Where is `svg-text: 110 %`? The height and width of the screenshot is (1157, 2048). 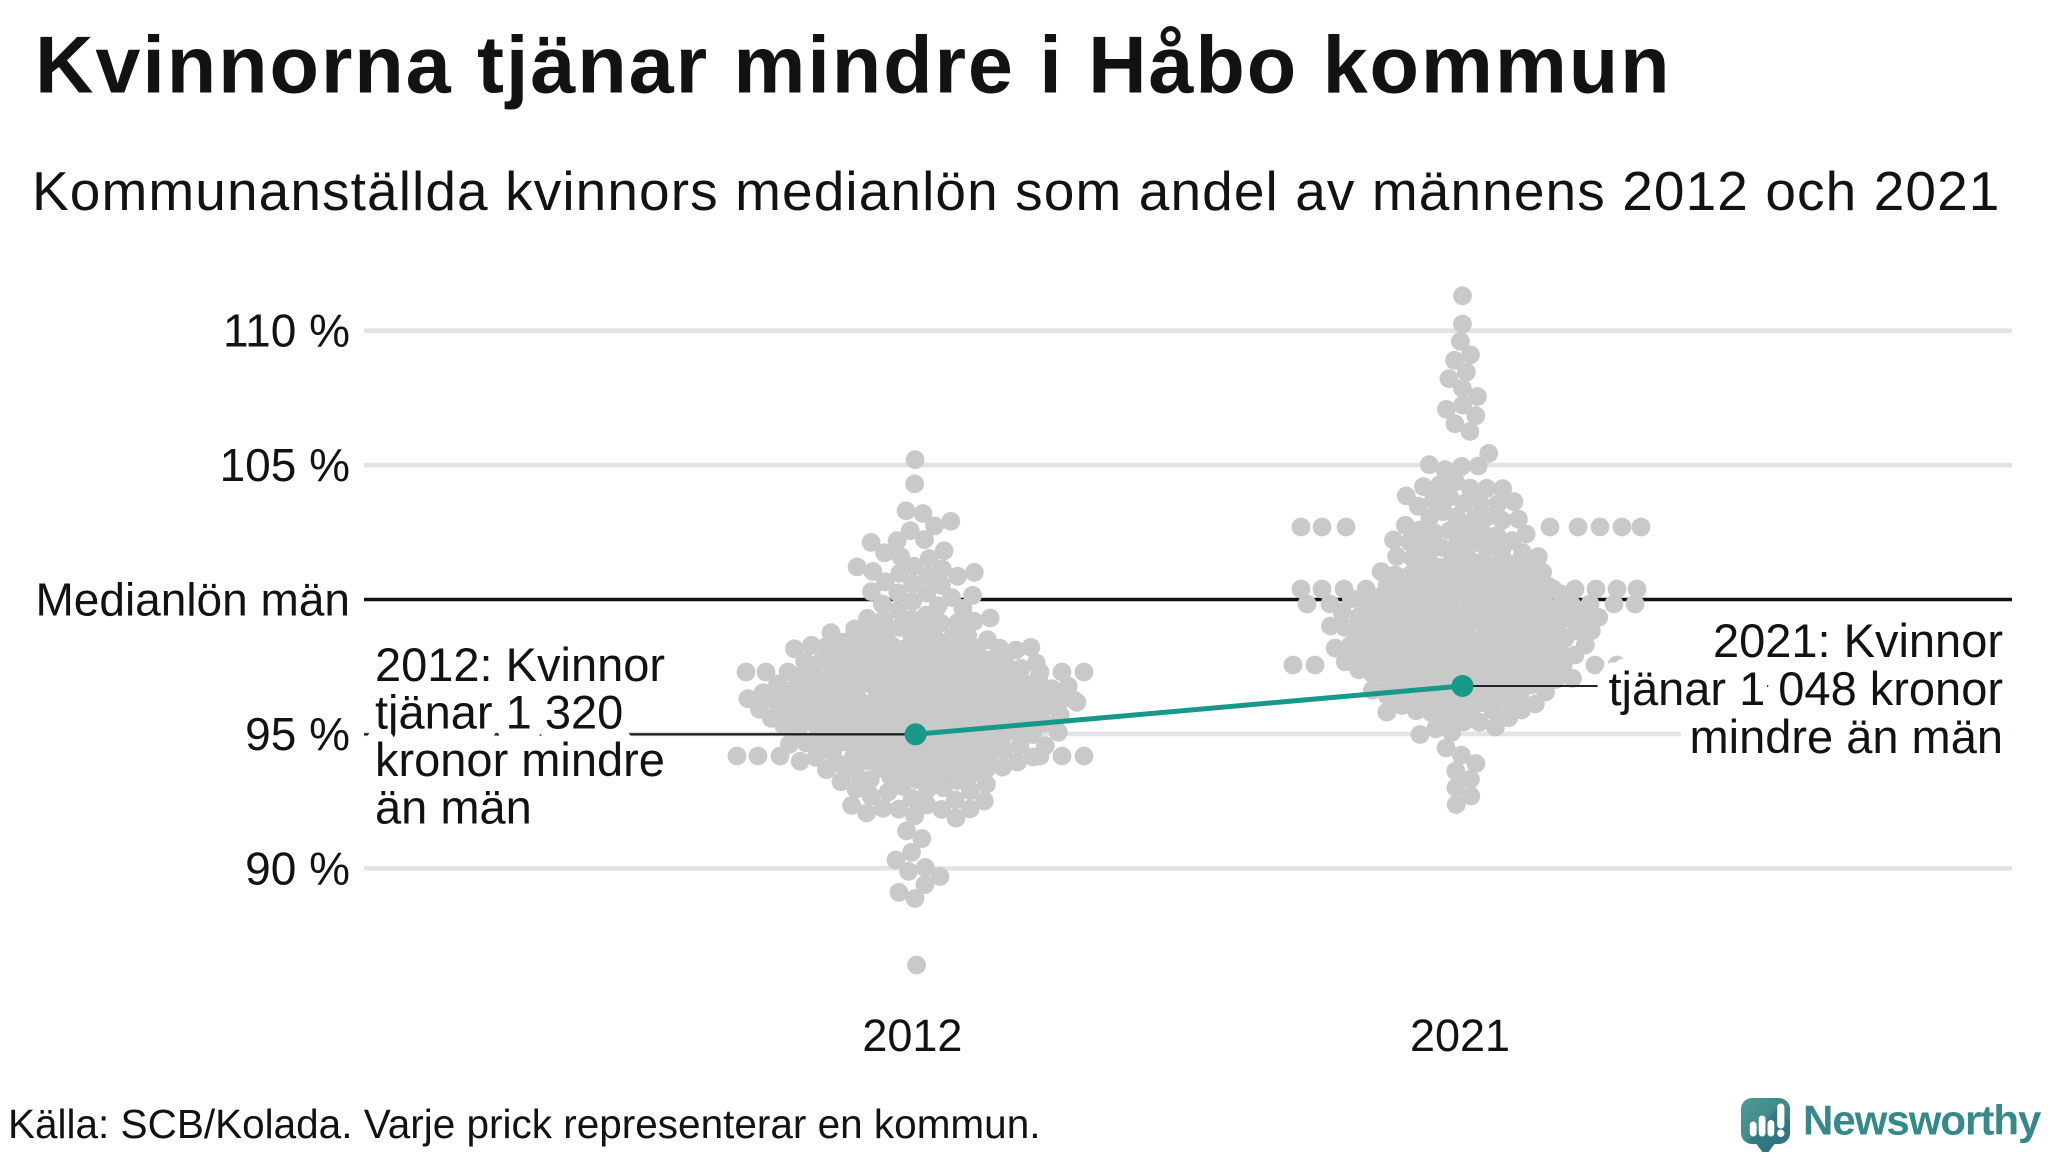
svg-text: 110 % is located at coordinates (286, 331).